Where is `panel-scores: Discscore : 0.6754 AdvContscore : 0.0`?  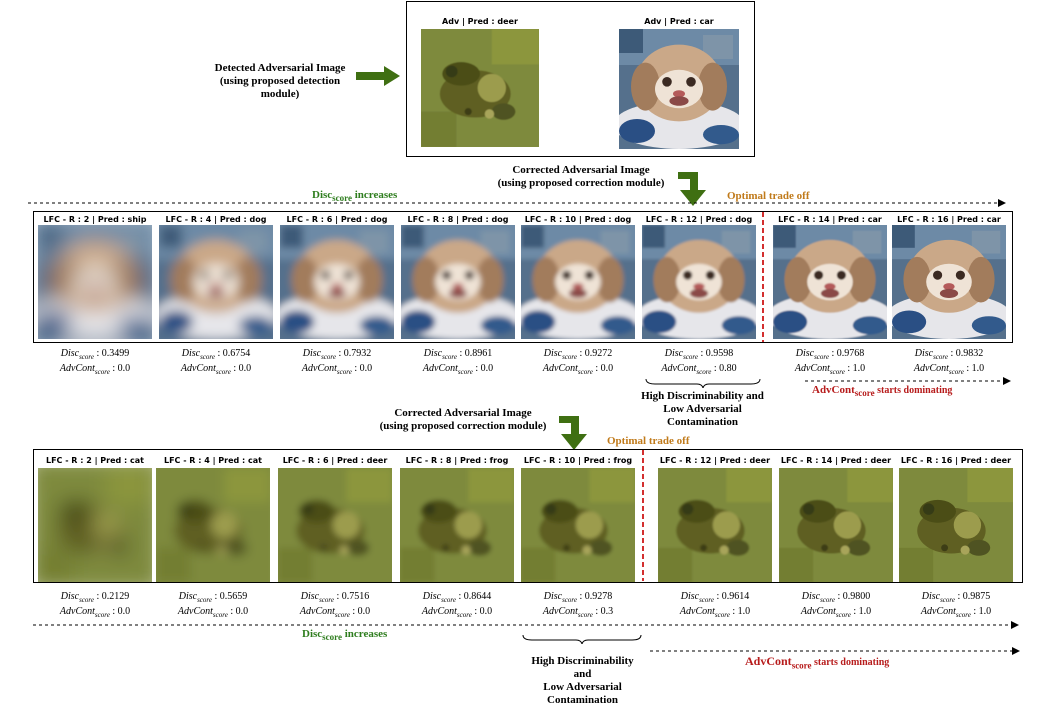 panel-scores: Discscore : 0.6754 AdvContscore : 0.0 is located at coordinates (216, 362).